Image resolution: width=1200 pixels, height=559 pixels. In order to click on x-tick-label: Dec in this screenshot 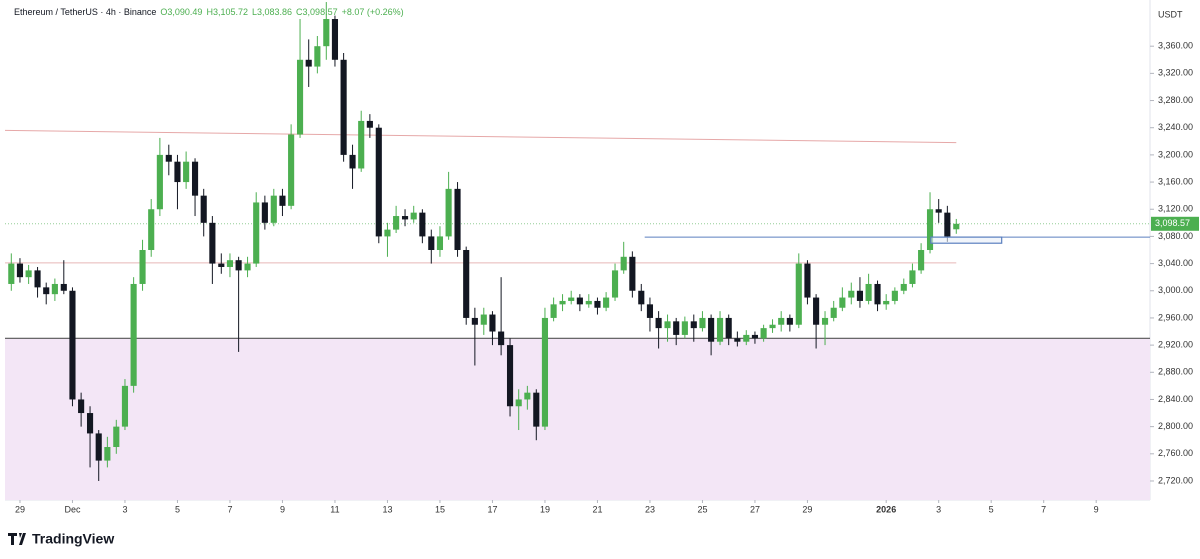, I will do `click(72, 509)`.